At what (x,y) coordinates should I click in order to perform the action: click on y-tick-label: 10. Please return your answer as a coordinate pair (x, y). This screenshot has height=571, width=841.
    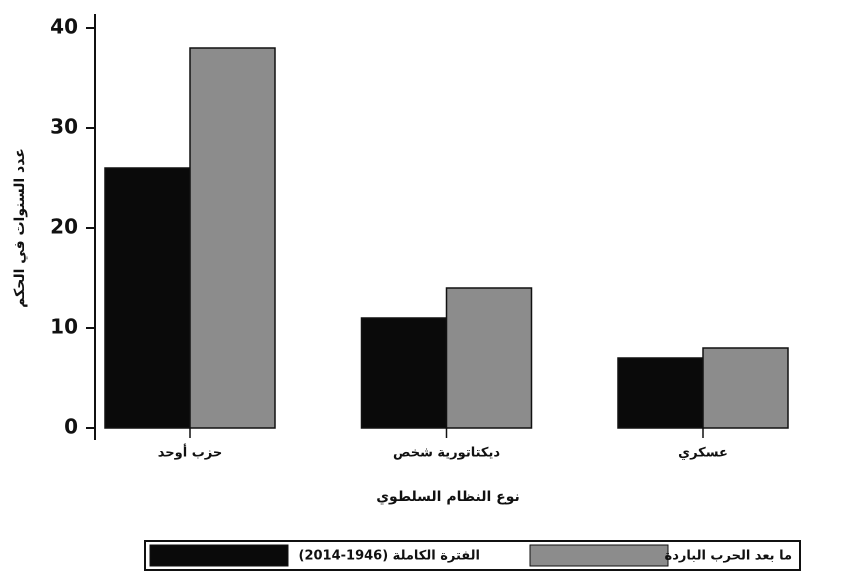
    Looking at the image, I should click on (64, 327).